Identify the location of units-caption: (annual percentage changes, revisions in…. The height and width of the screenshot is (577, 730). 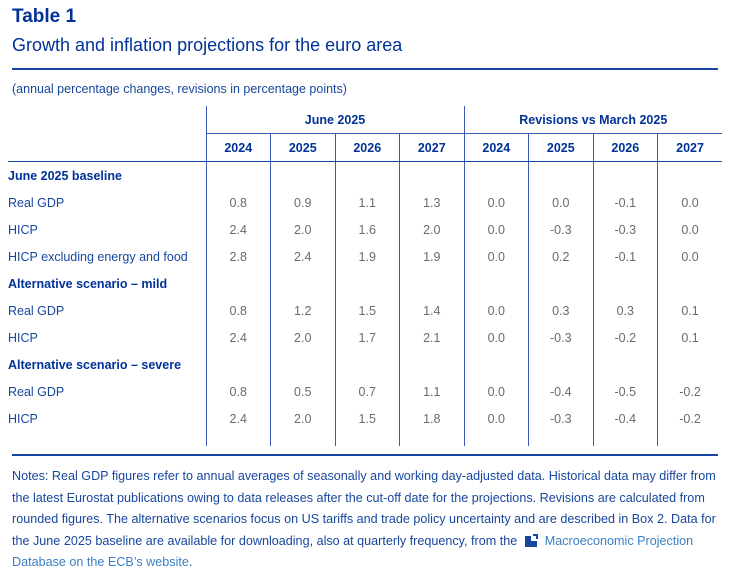
(179, 89).